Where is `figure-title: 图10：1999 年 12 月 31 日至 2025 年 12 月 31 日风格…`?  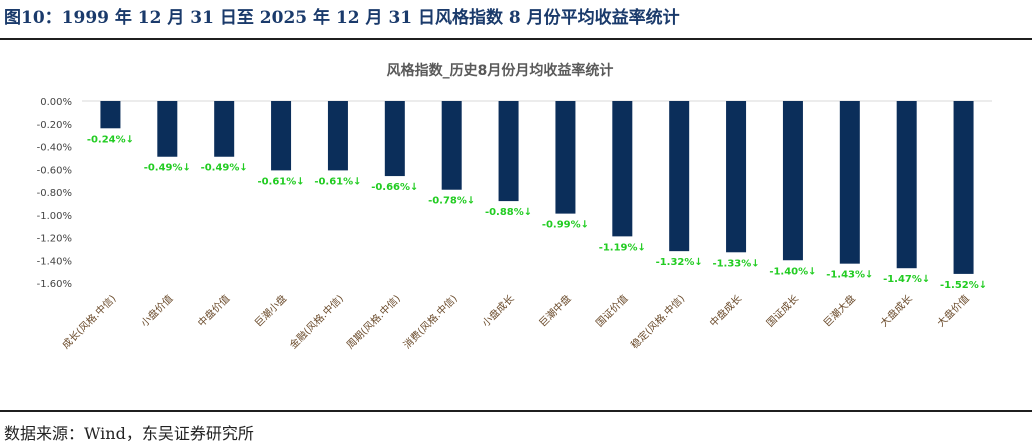 figure-title: 图10：1999 年 12 月 31 日至 2025 年 12 月 31 日风格… is located at coordinates (342, 18).